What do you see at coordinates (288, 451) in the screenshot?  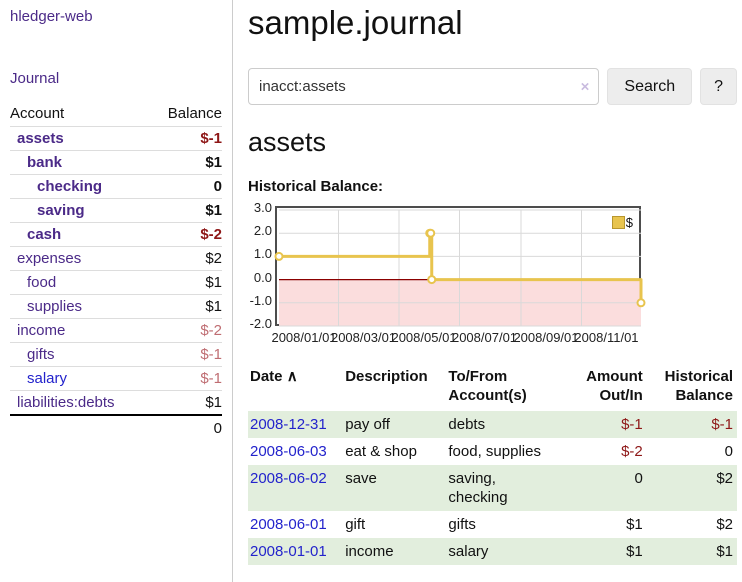 I see `transaction-date-link: 2008-06-03` at bounding box center [288, 451].